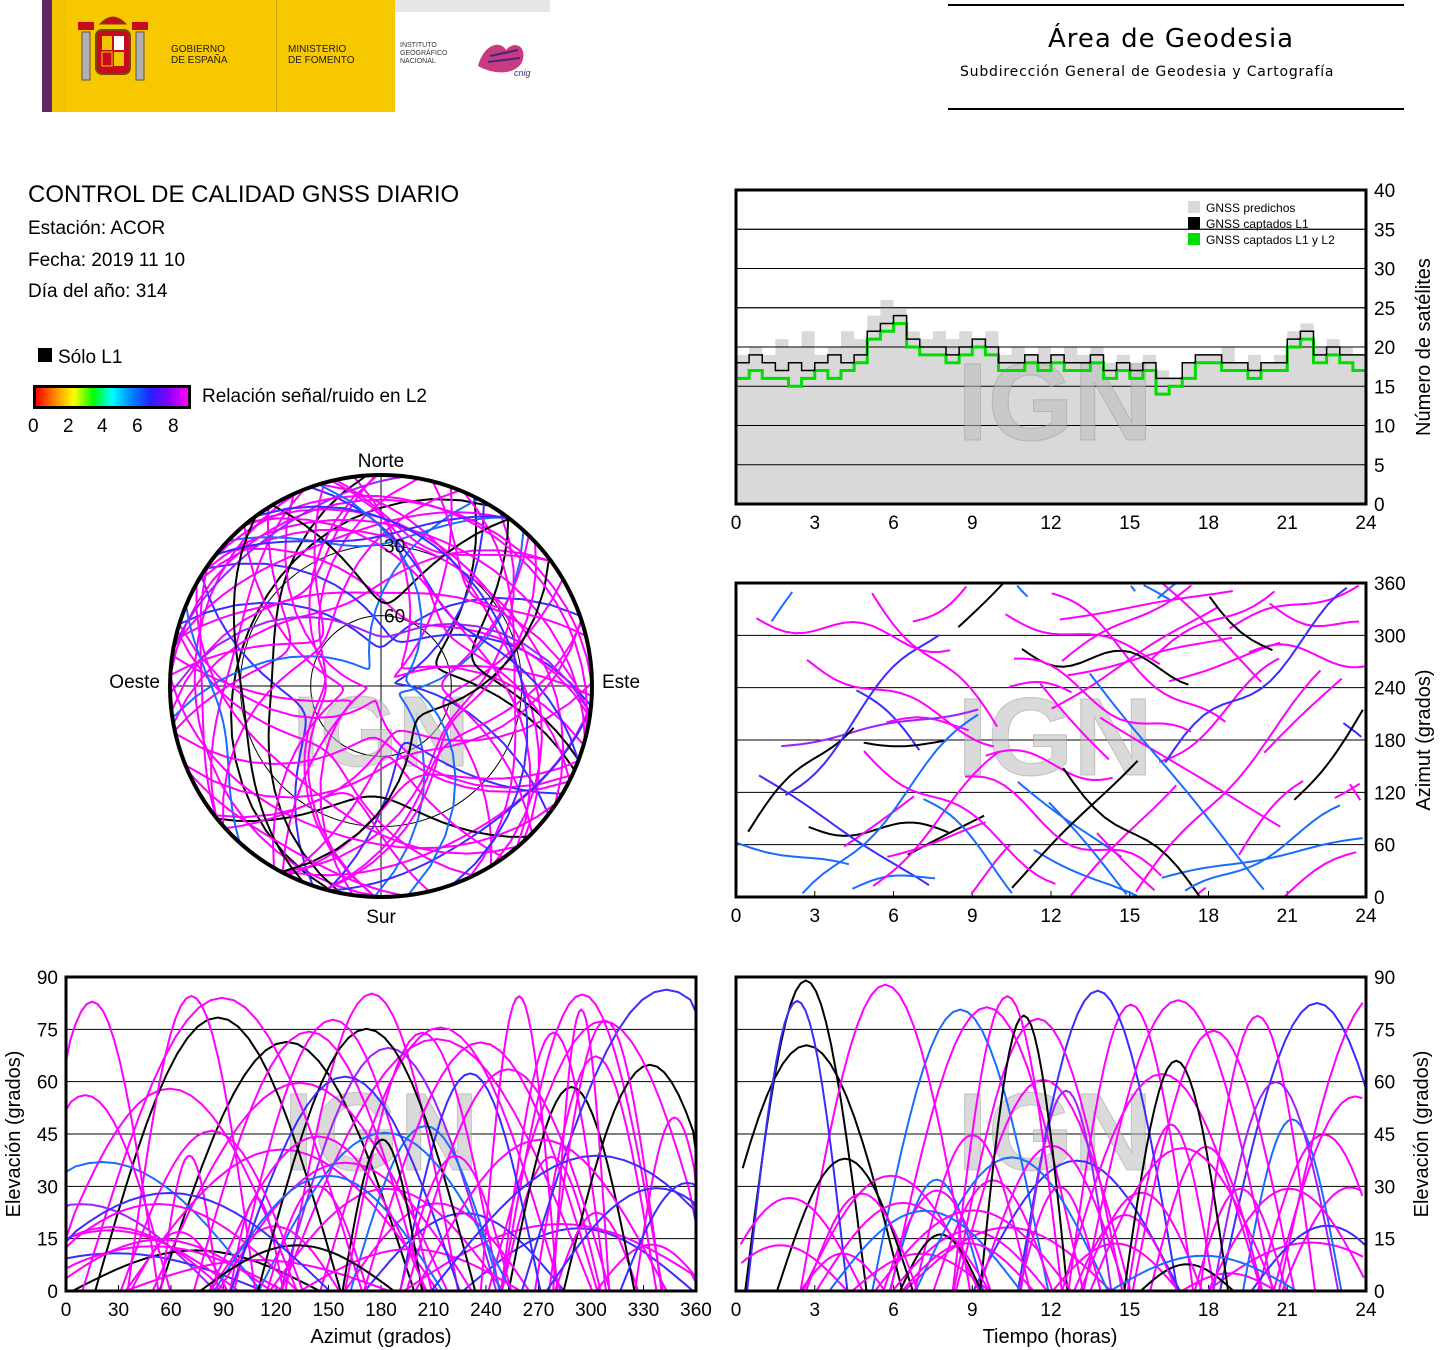 The image size is (1445, 1350). Describe the element at coordinates (736, 1310) in the screenshot. I see `x-tick-label: 0` at that location.